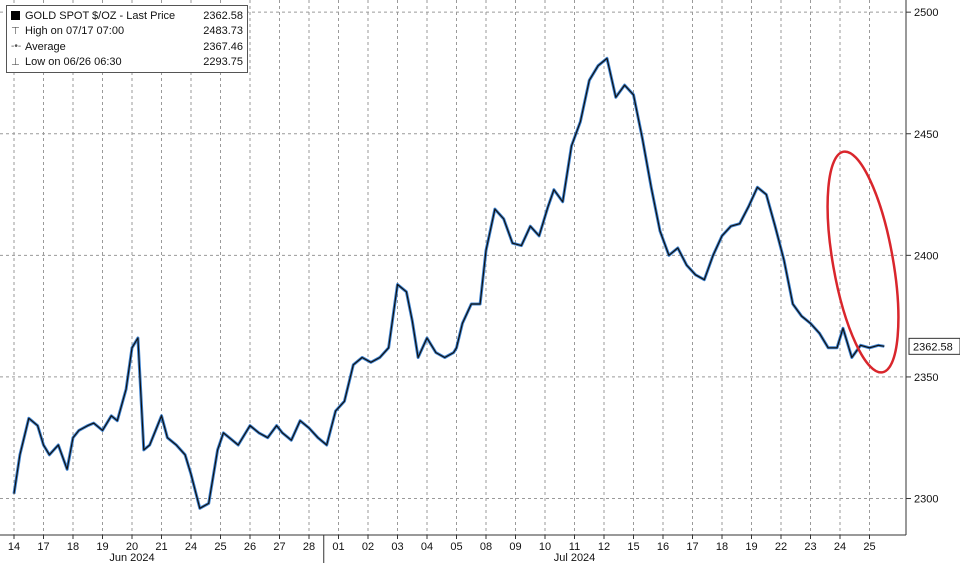 This screenshot has width=960, height=563. Describe the element at coordinates (15, 16) in the screenshot. I see `series-swatch-icon` at that location.